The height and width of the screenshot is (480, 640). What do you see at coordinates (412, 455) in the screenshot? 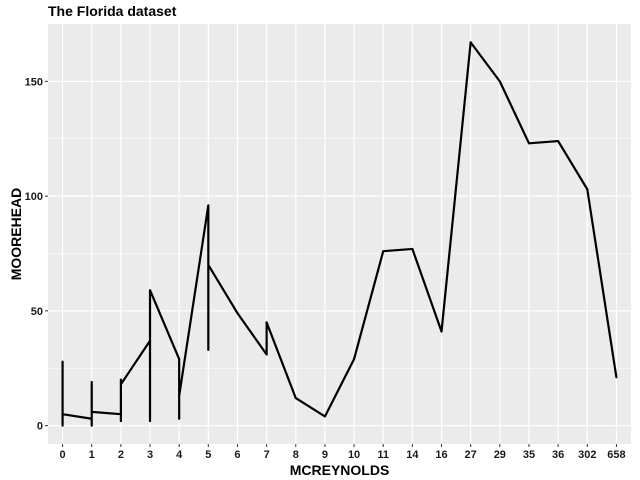
I see `x-tick-label: 14` at bounding box center [412, 455].